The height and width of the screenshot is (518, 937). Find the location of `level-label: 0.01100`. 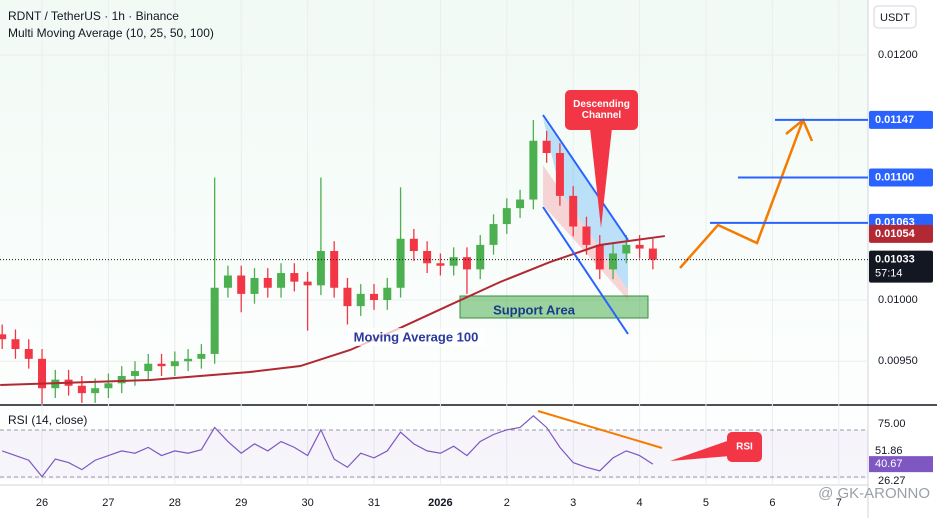

level-label: 0.01100 is located at coordinates (894, 177).